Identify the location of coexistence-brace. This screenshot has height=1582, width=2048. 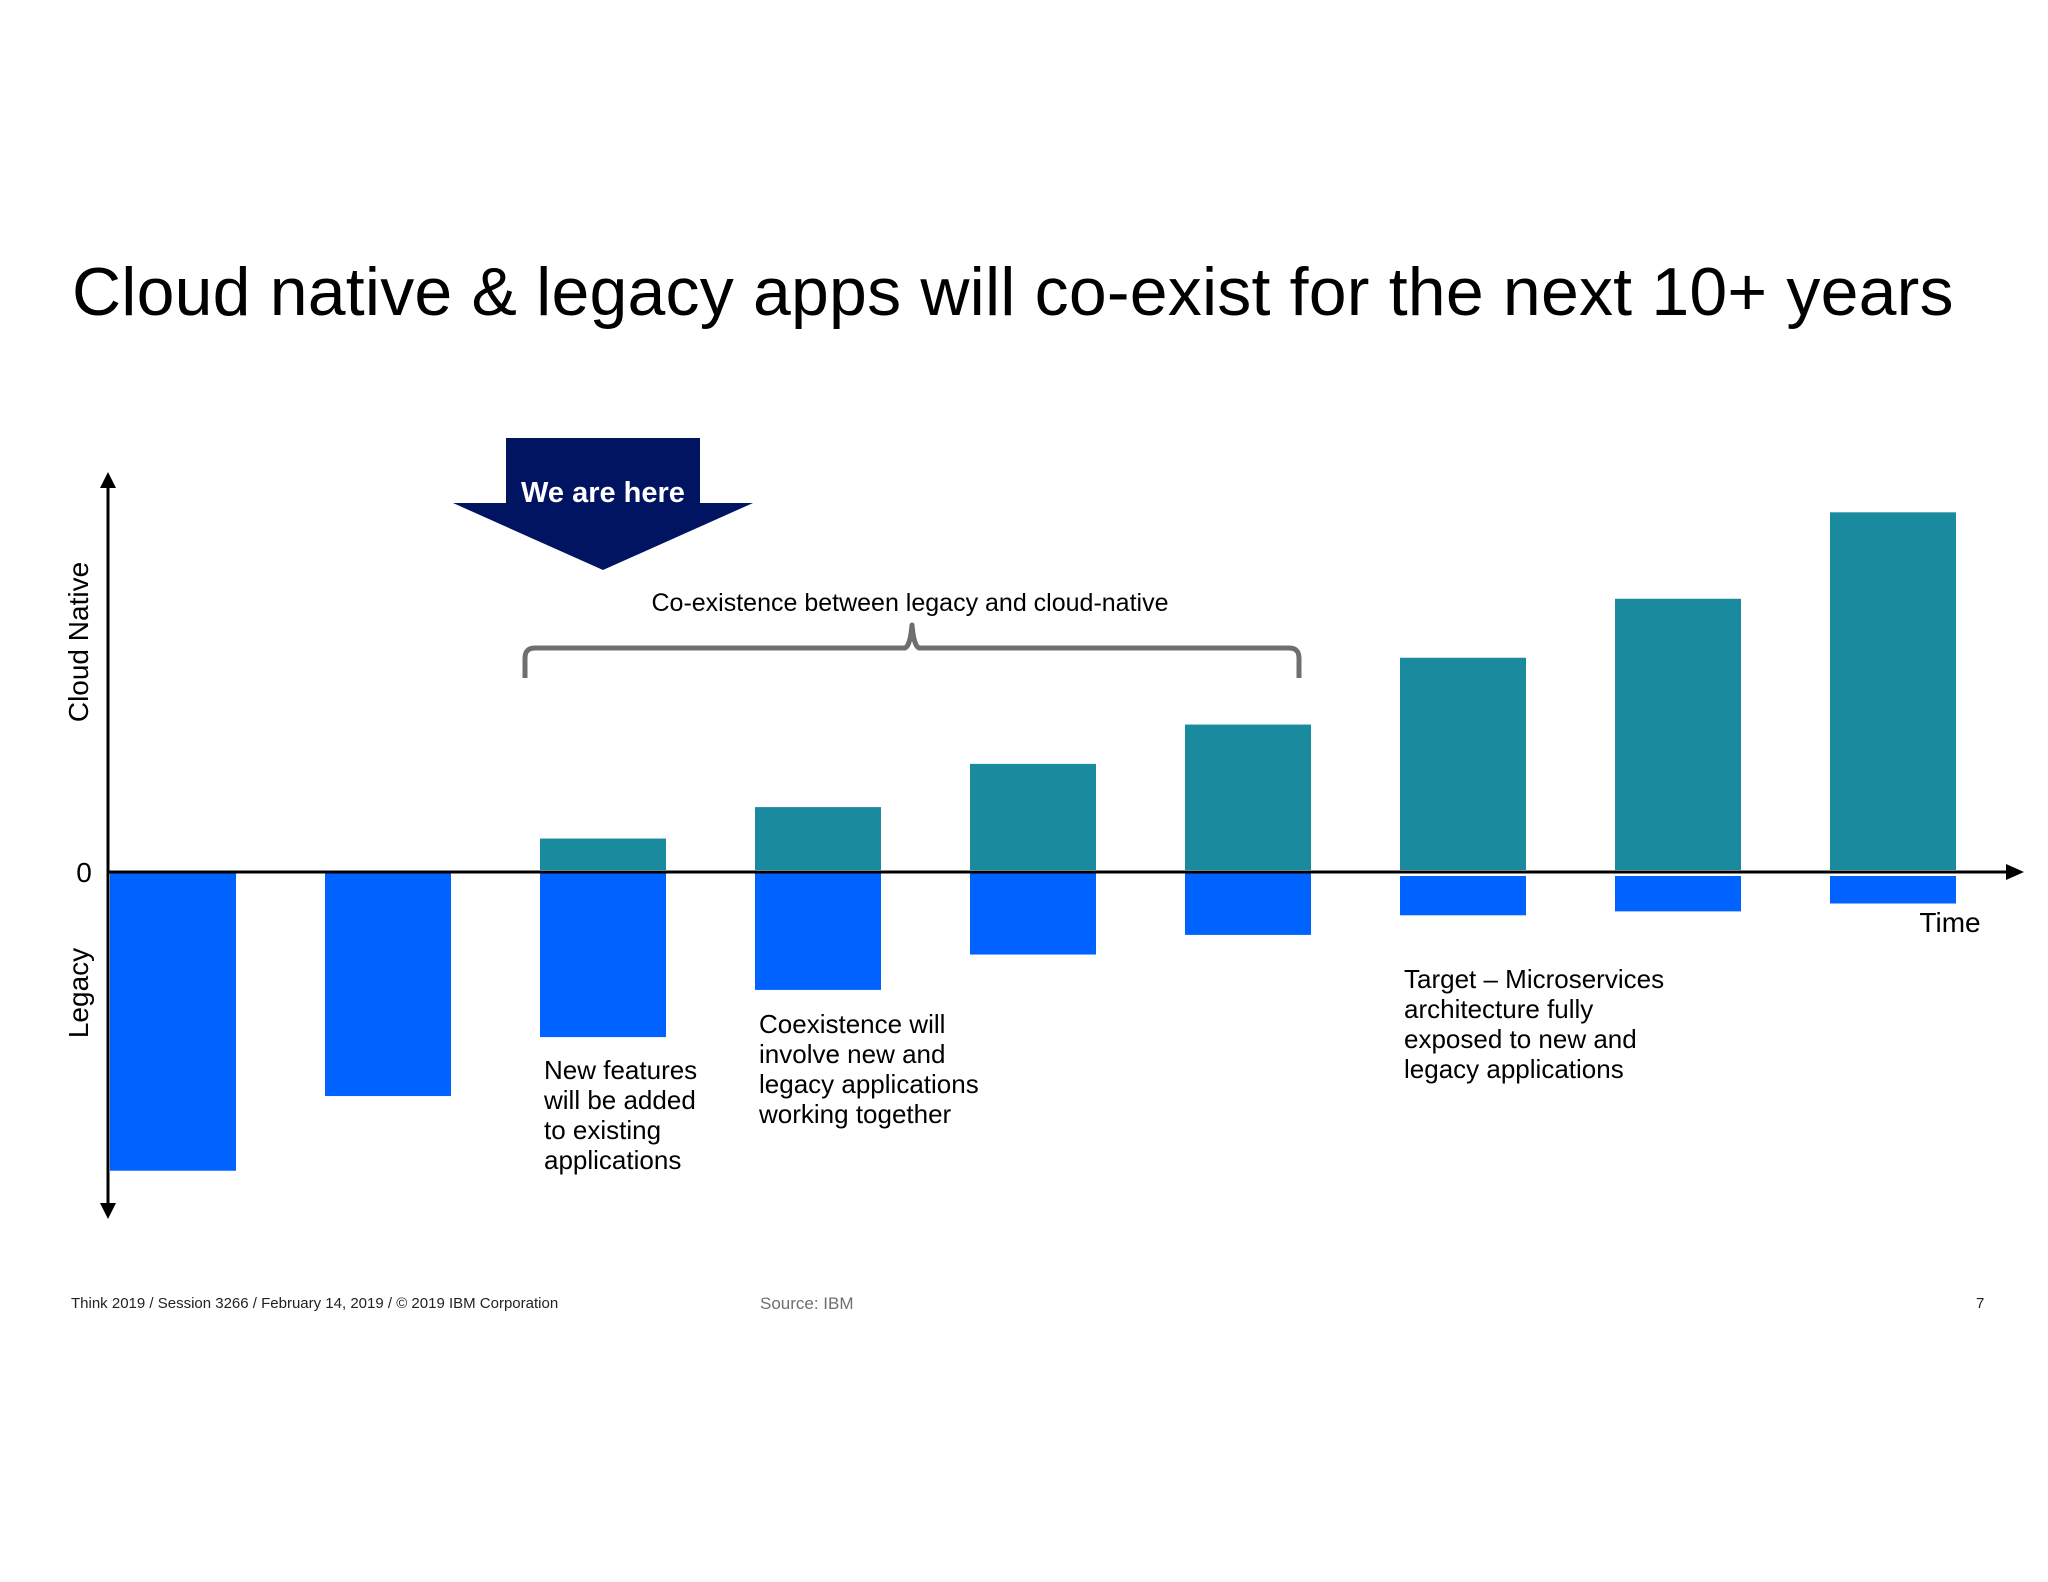
(912, 650).